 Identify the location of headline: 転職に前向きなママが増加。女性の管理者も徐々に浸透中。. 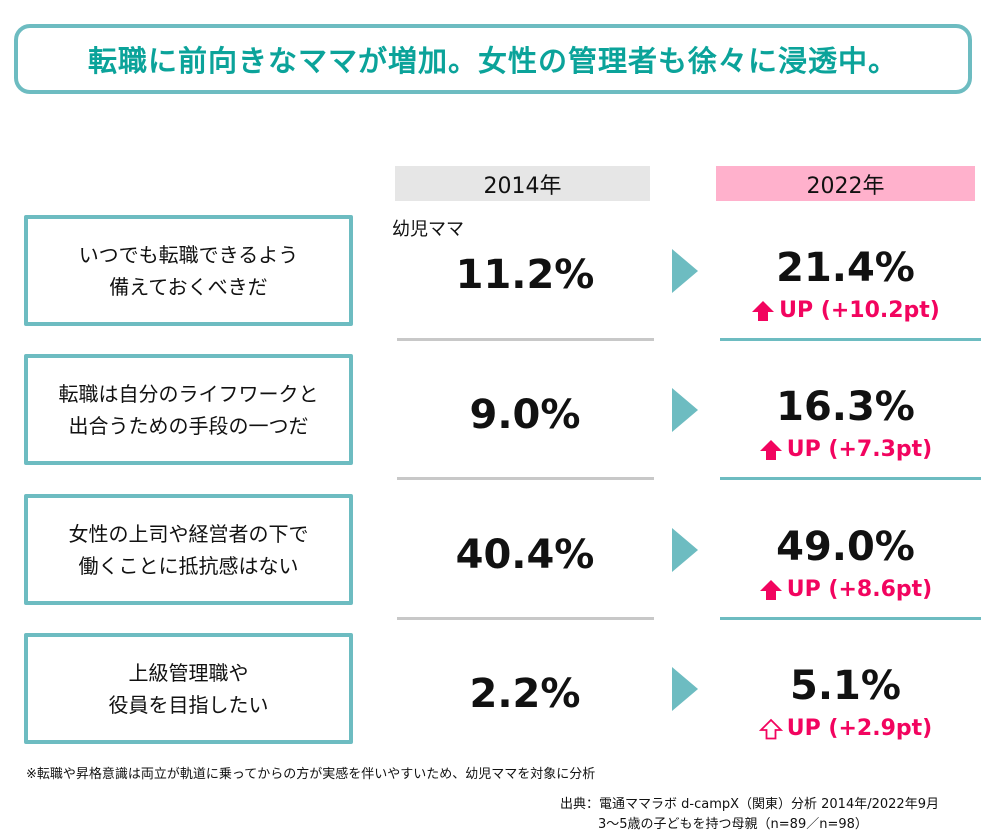
(492, 61).